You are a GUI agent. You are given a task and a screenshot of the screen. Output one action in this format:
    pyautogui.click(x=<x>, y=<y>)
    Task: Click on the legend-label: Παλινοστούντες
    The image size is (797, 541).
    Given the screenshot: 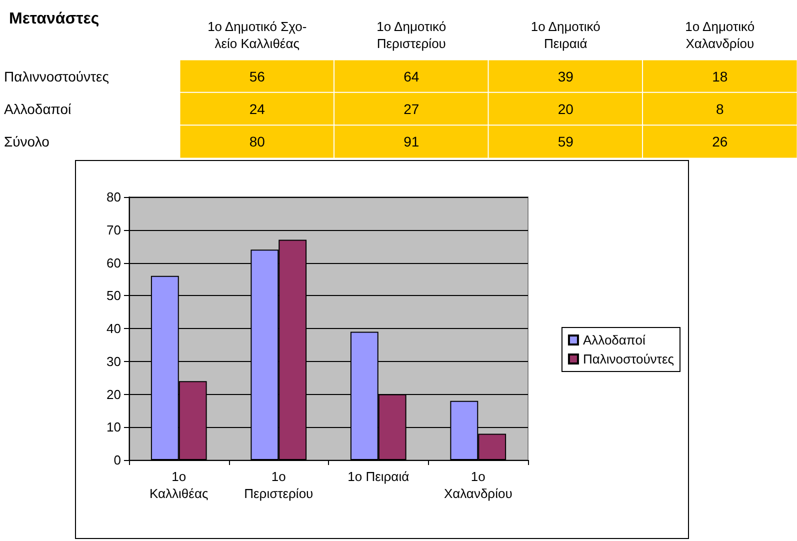 What is the action you would take?
    pyautogui.click(x=628, y=359)
    